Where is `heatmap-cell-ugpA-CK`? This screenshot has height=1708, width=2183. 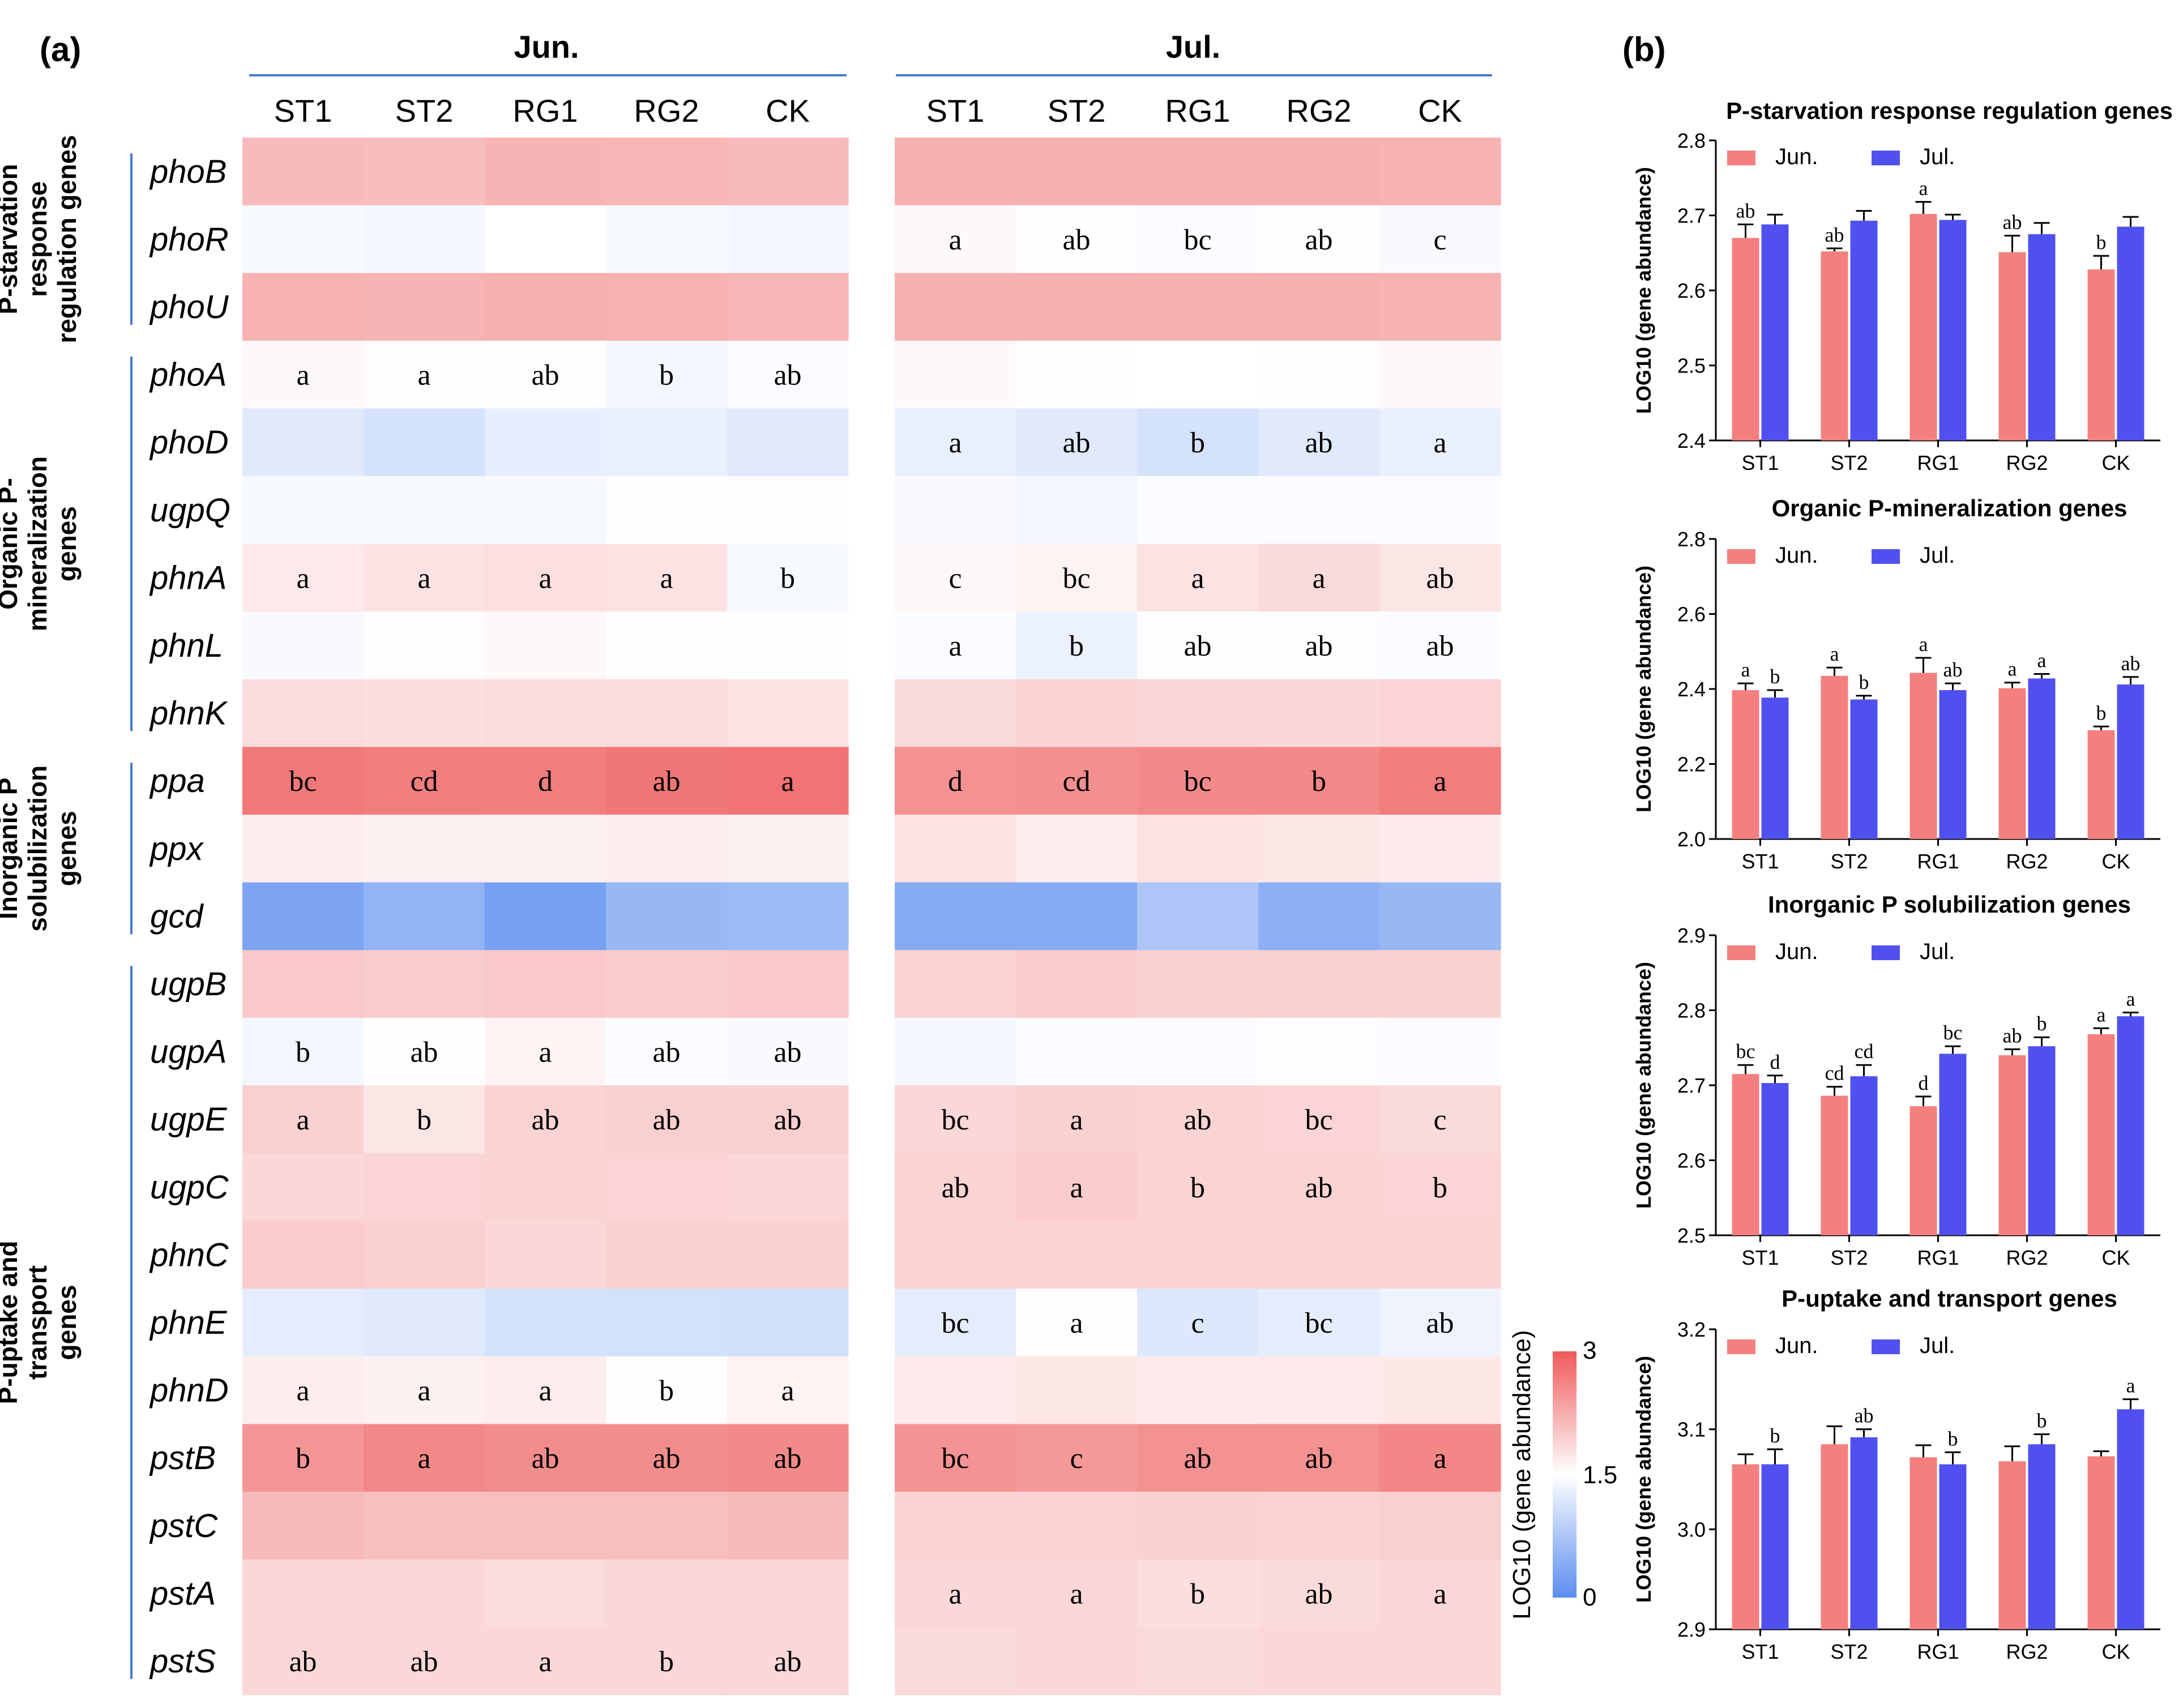
heatmap-cell-ugpA-CK is located at coordinates (1440, 1051).